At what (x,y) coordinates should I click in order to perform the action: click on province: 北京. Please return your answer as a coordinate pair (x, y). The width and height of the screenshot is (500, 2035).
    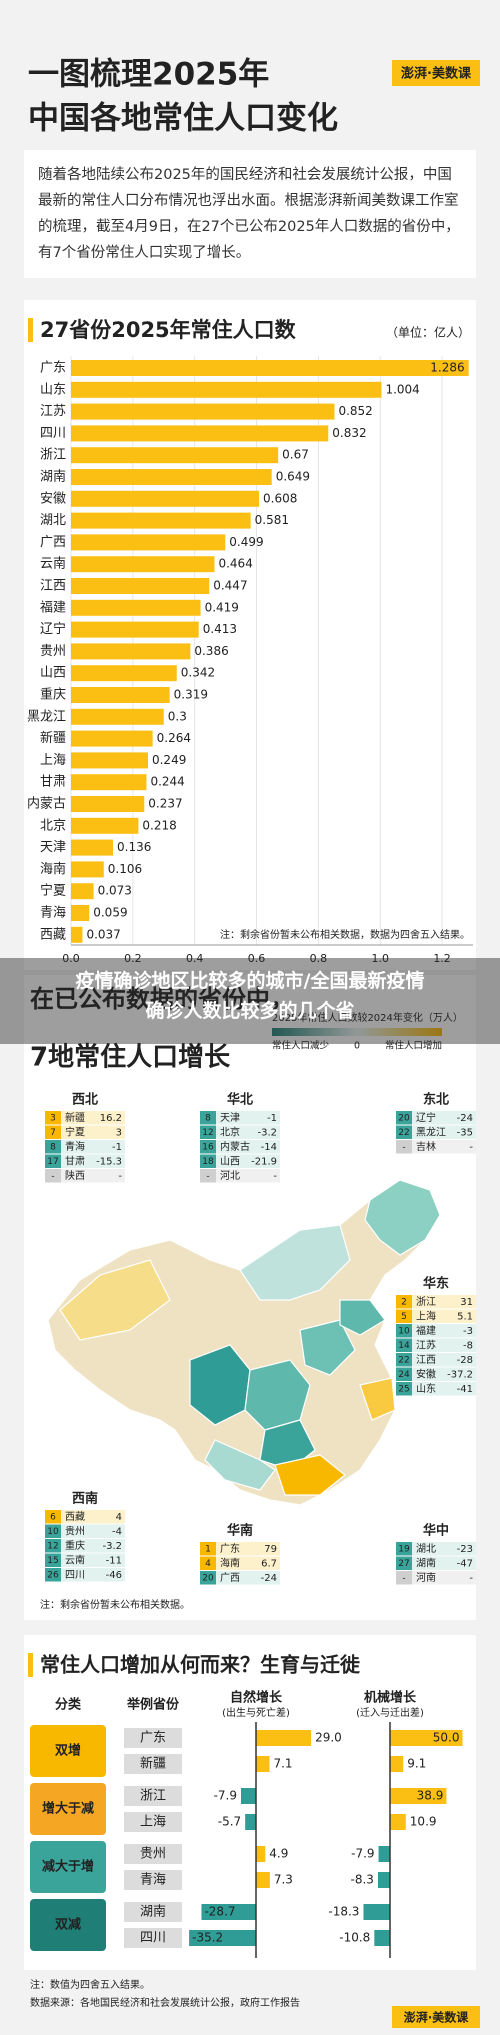
    Looking at the image, I should click on (230, 1132).